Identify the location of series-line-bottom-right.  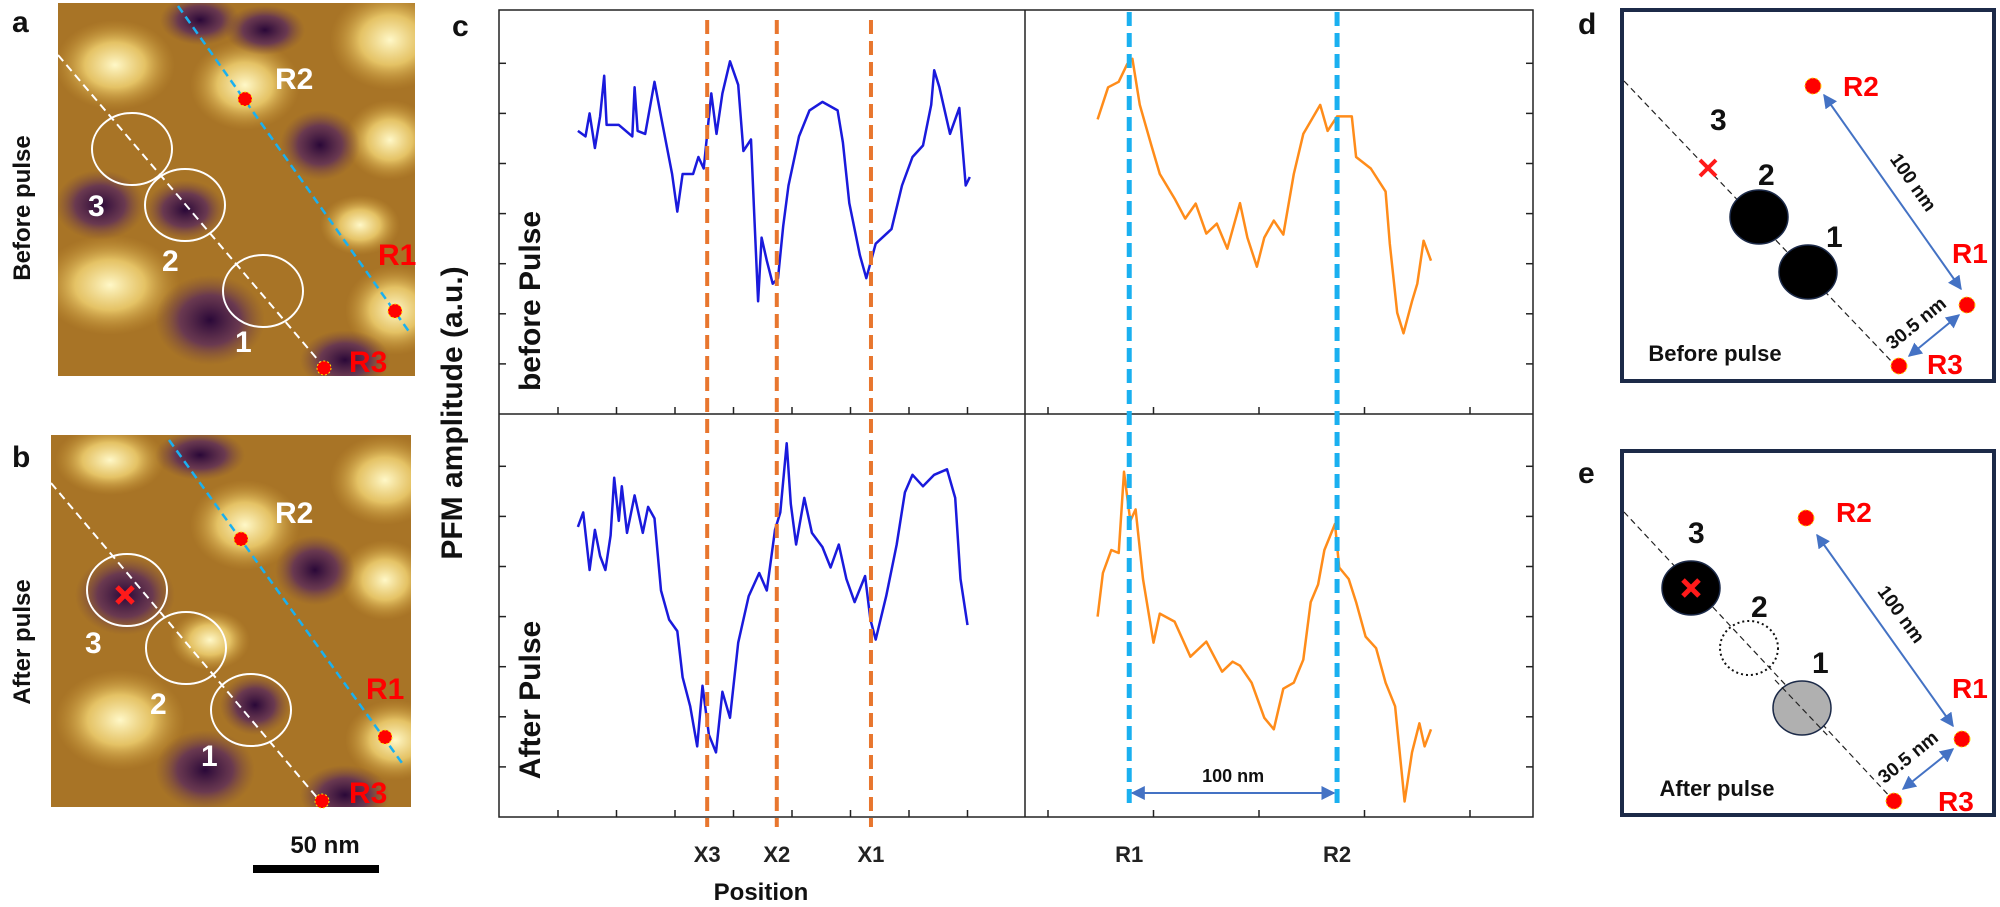
(1264, 636).